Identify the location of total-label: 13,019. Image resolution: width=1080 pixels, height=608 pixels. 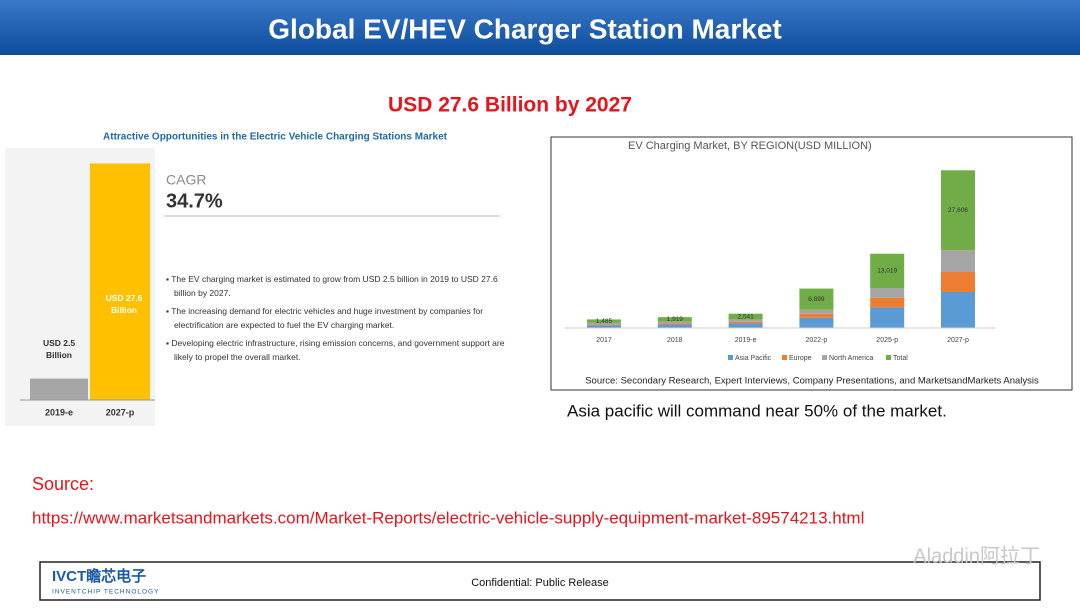
(887, 271).